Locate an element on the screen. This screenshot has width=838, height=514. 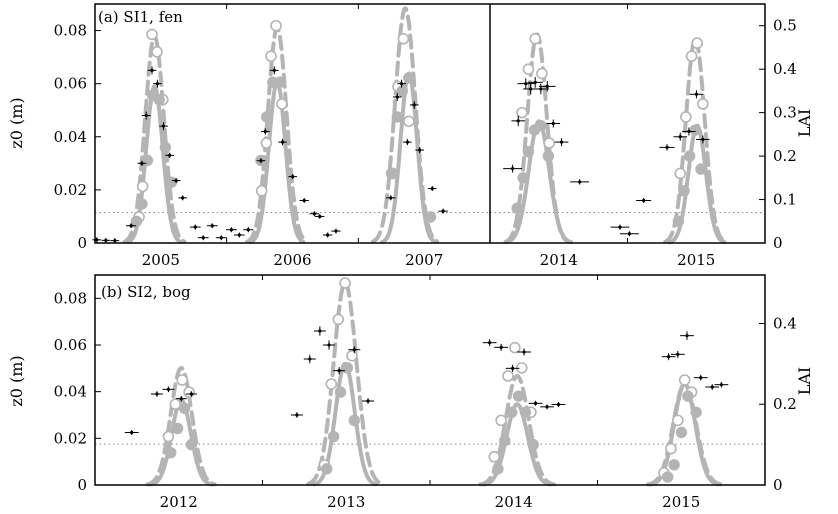
a-seg2-year-label-0: 2014 is located at coordinates (559, 260).